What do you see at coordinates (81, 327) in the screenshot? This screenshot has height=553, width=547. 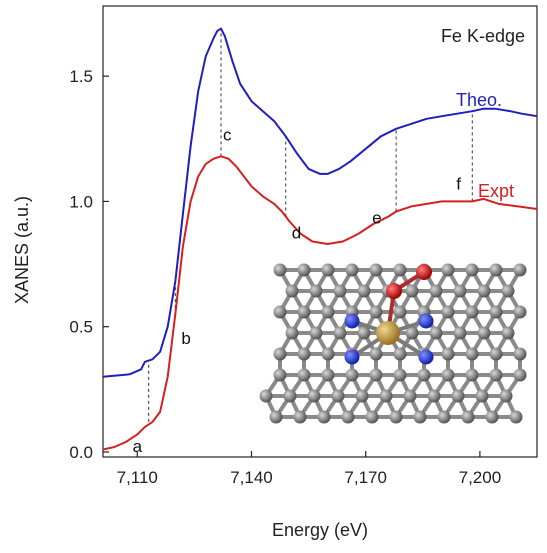 I see `y-tick-label-1: 0.5` at bounding box center [81, 327].